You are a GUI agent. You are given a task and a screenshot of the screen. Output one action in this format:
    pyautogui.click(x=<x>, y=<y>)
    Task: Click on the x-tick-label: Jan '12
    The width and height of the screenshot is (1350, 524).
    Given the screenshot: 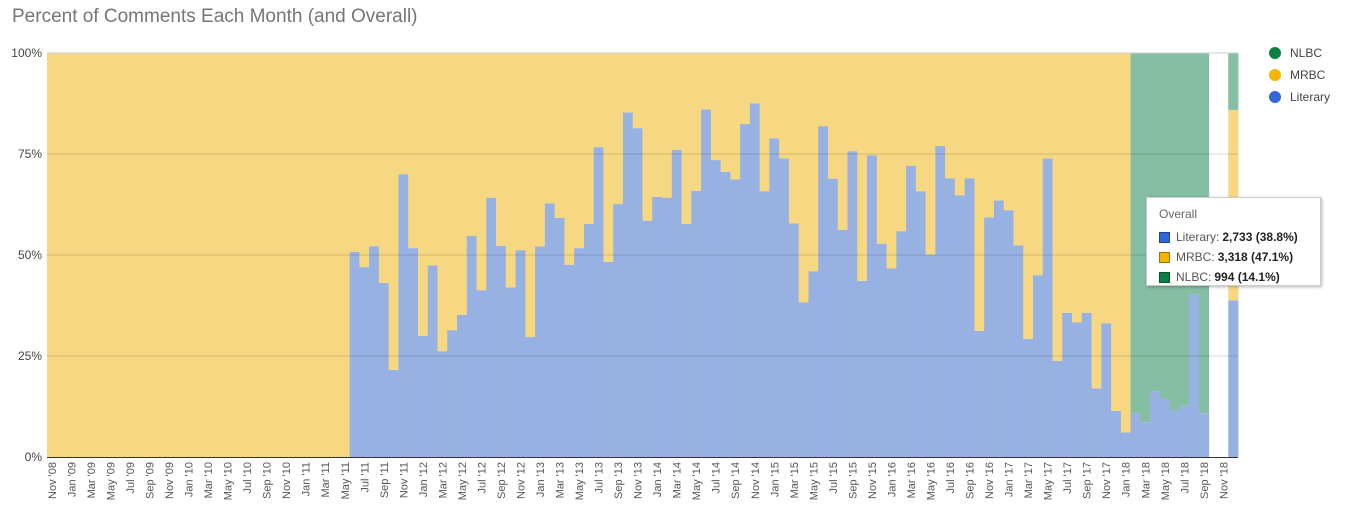 What is the action you would take?
    pyautogui.click(x=424, y=479)
    